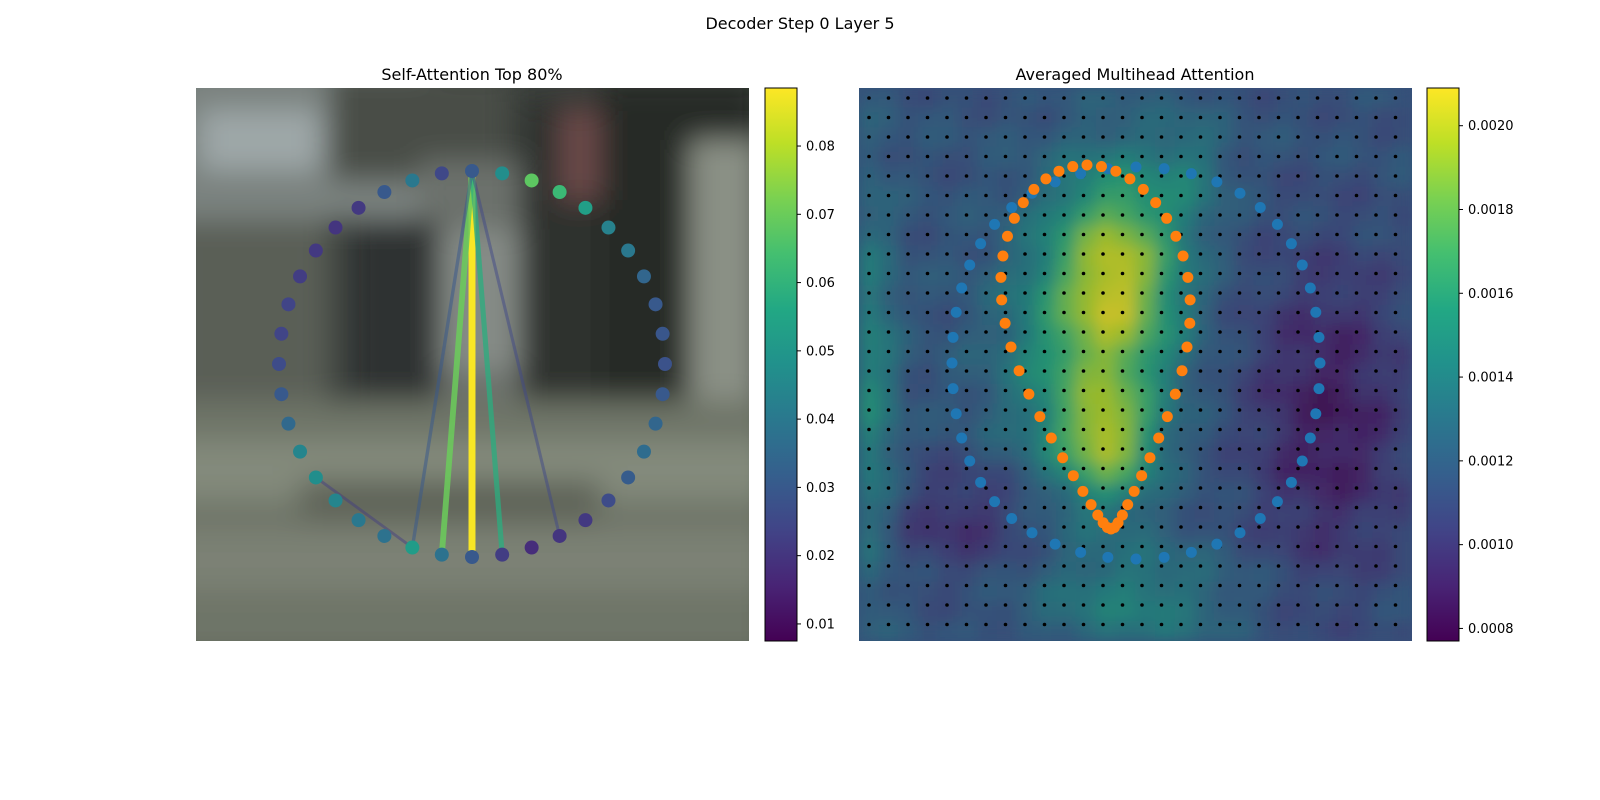 The height and width of the screenshot is (800, 1600). What do you see at coordinates (1191, 174) in the screenshot?
I see `outer-ring-point` at bounding box center [1191, 174].